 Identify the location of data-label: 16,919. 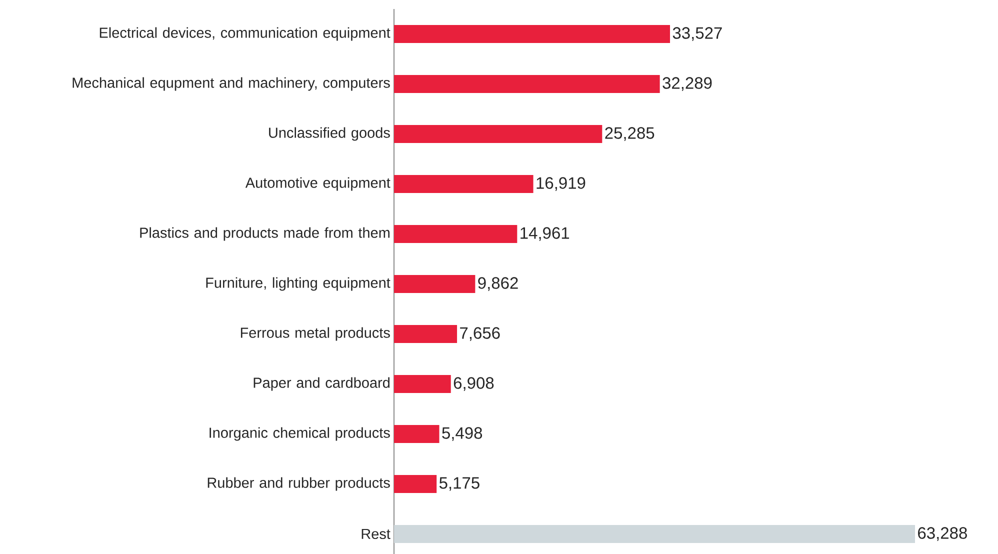
(561, 184).